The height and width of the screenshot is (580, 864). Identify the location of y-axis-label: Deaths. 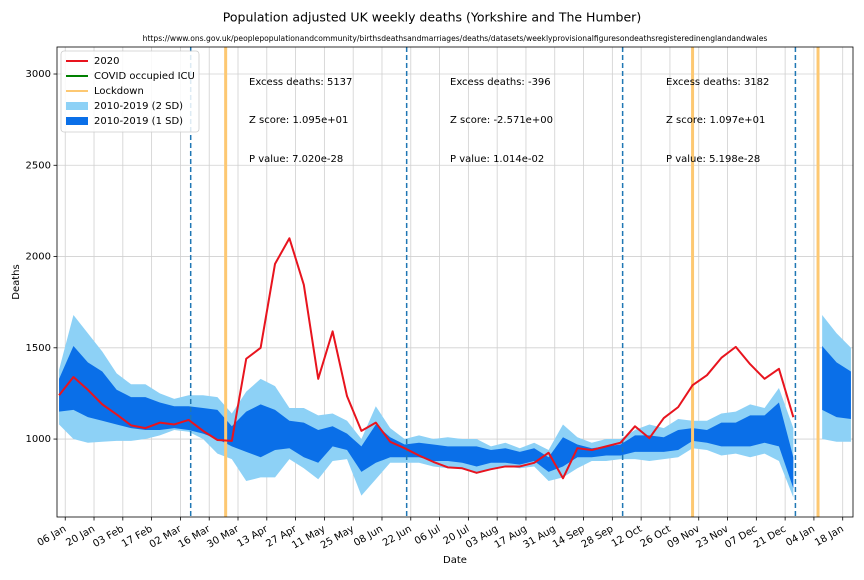
(16, 281).